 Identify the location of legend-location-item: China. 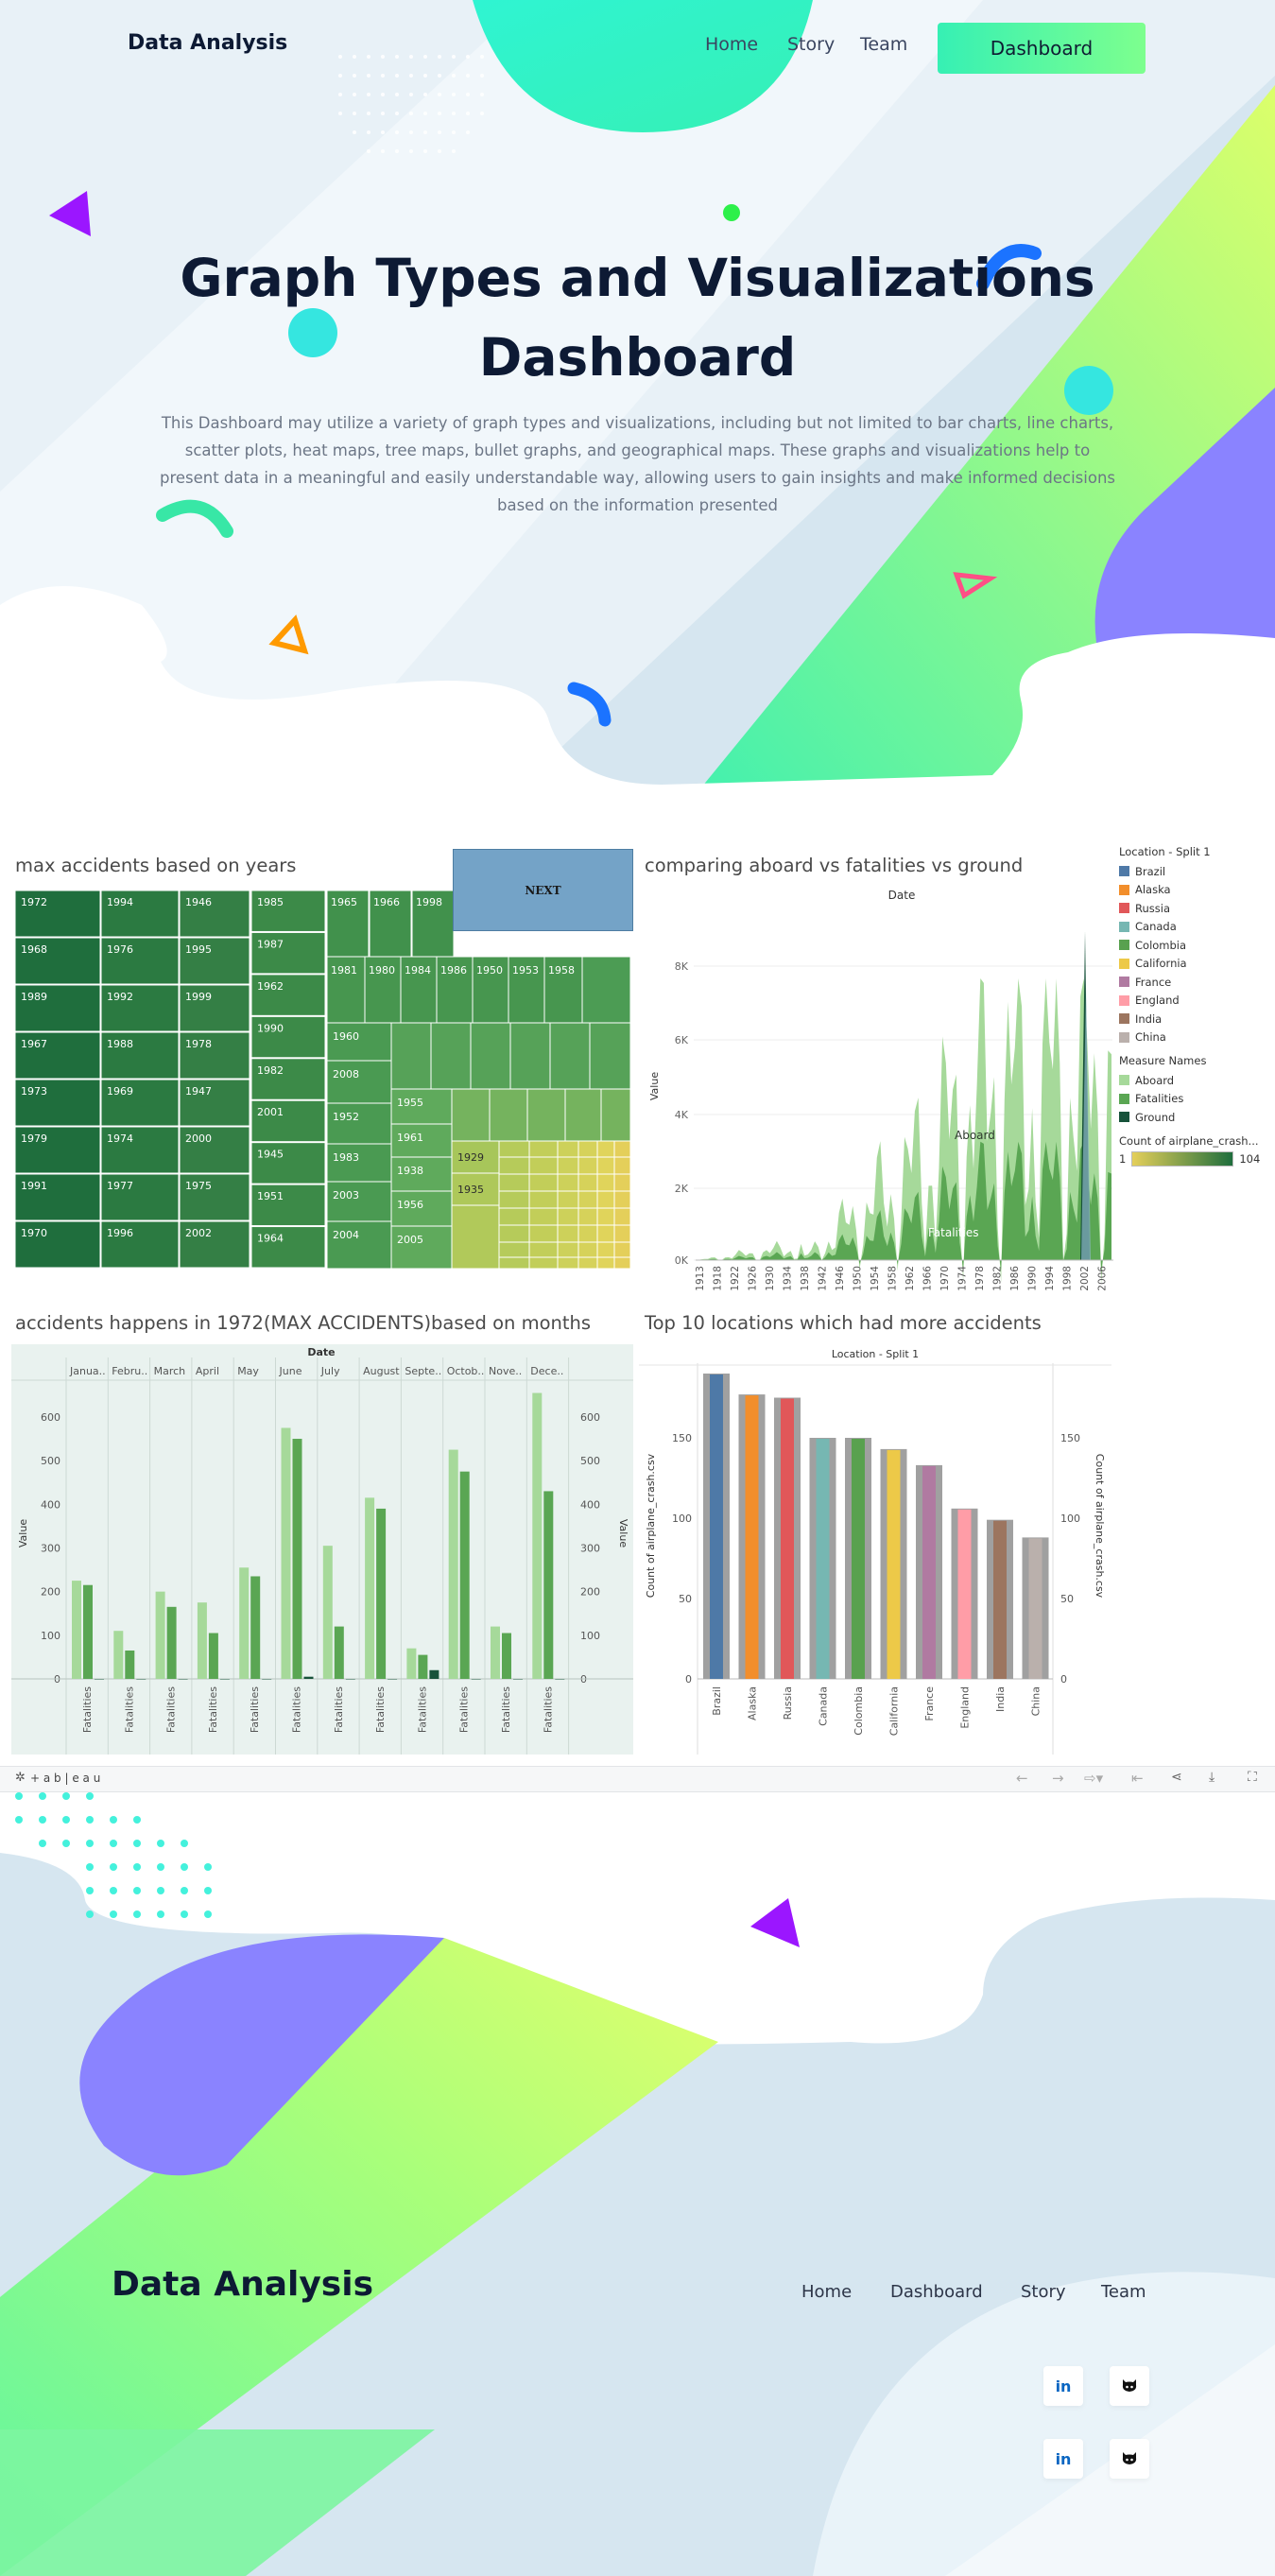
(1195, 1038).